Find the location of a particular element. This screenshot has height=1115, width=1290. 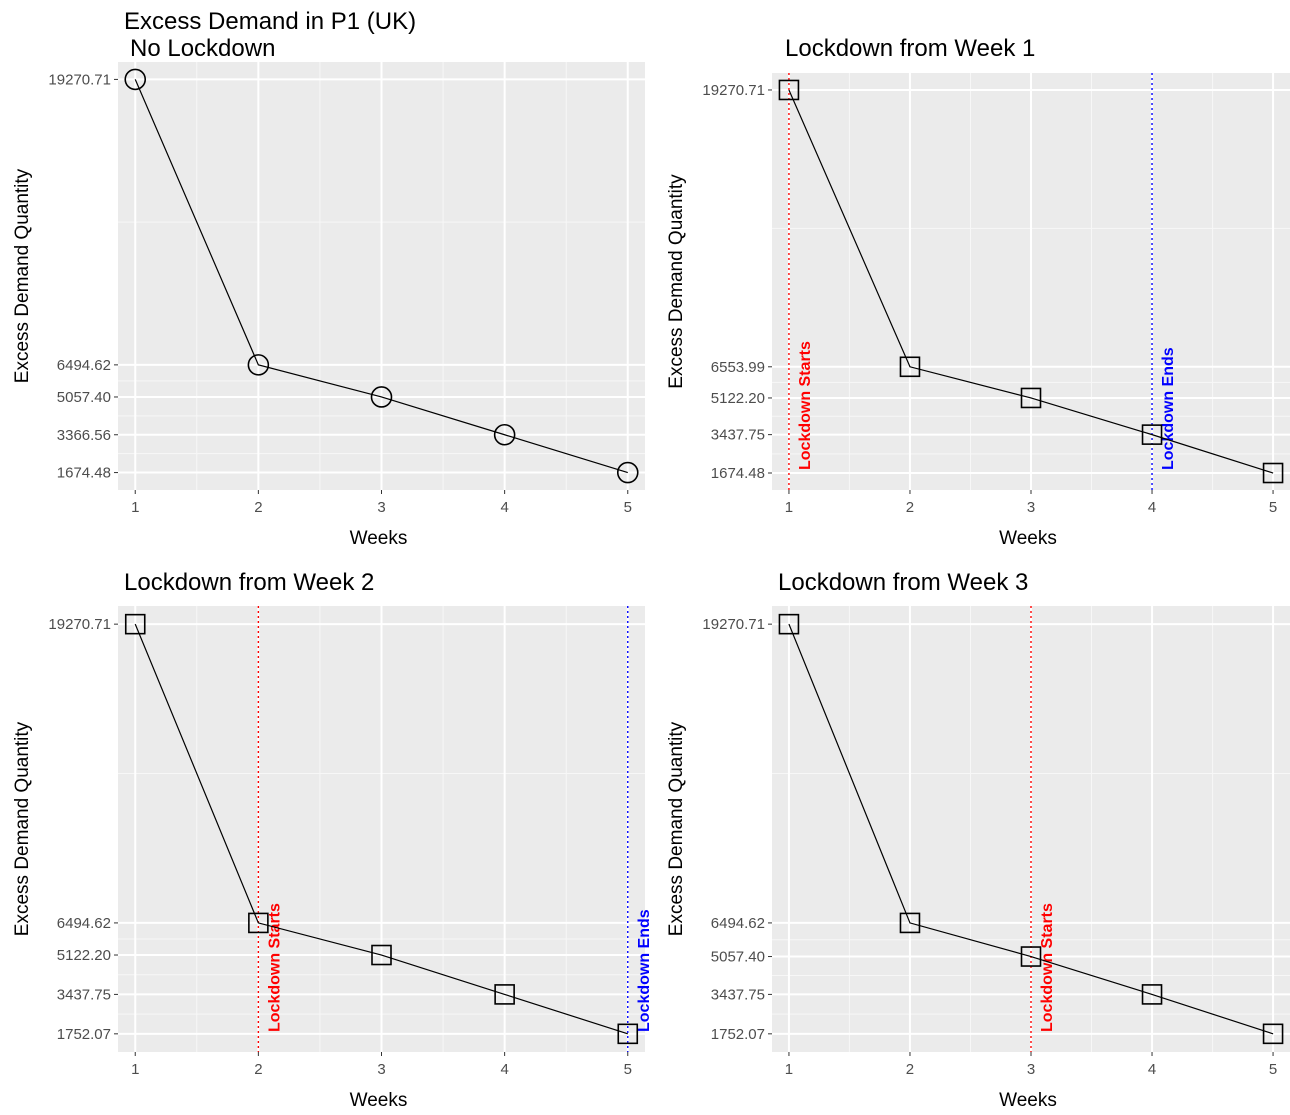

y-tick-label: 3366.56 is located at coordinates (84, 435).